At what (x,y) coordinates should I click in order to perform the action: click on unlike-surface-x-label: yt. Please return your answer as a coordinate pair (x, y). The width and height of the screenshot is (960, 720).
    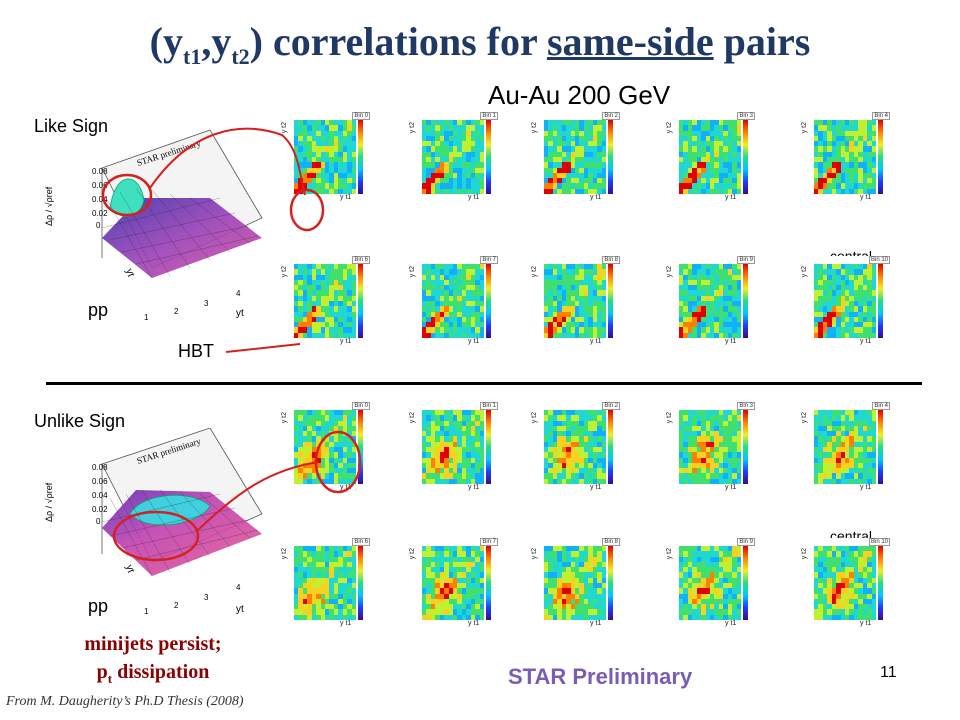
    Looking at the image, I should click on (240, 609).